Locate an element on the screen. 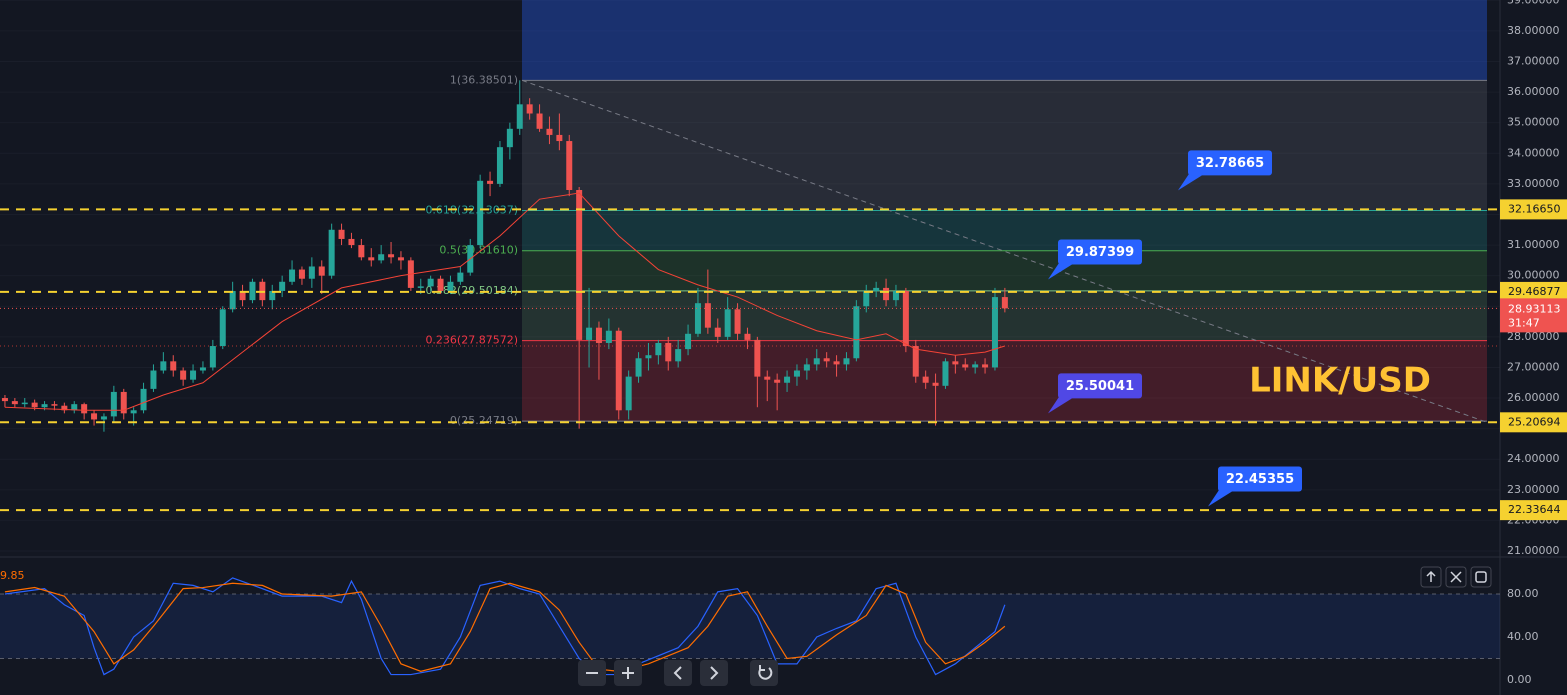 This screenshot has height=695, width=1567. level-price-label: 25.20694 is located at coordinates (1534, 421).